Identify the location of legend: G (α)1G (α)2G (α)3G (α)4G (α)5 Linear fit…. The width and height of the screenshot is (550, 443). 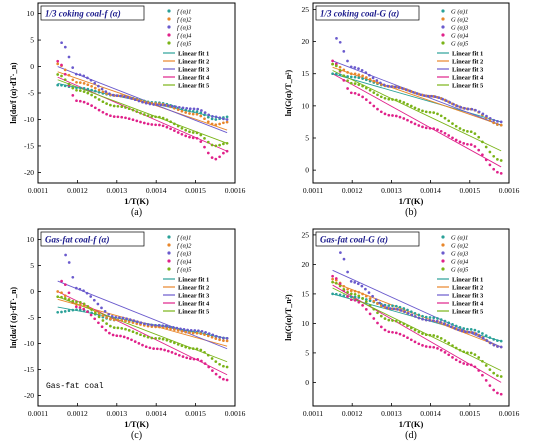
(460, 275).